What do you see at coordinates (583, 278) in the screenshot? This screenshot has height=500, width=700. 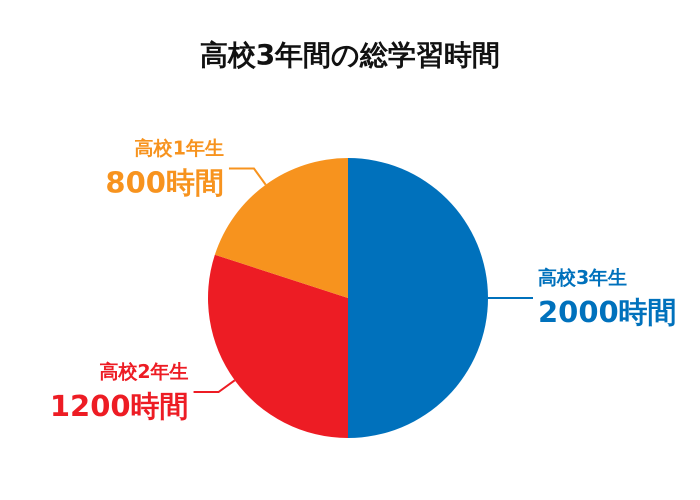 I see `slice-label: 高校3年生` at bounding box center [583, 278].